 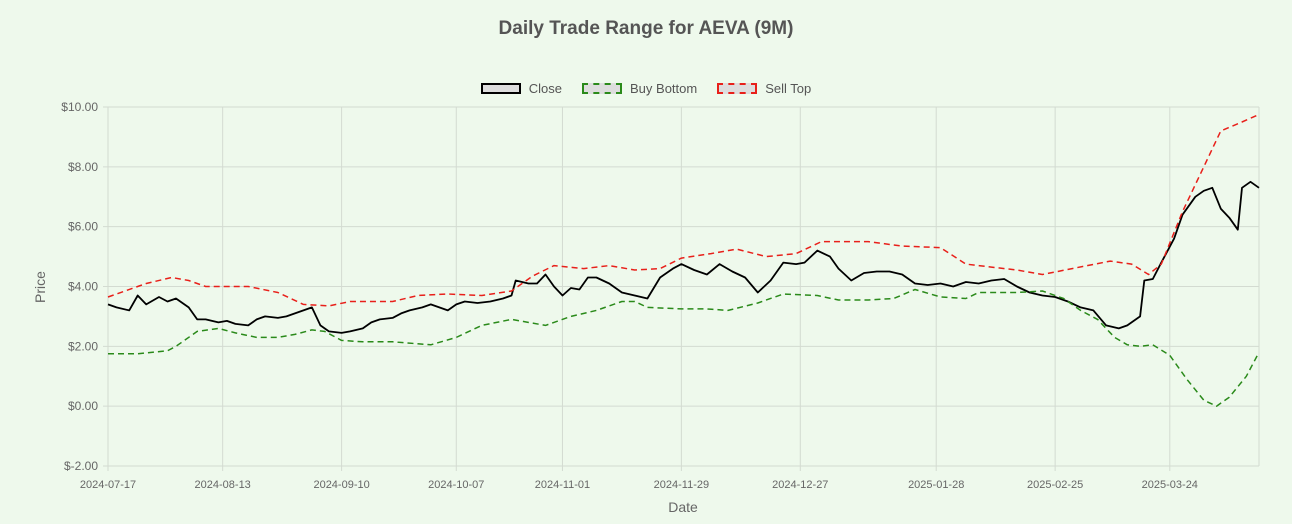 What do you see at coordinates (562, 485) in the screenshot?
I see `x-tick-label: 2024-11-01` at bounding box center [562, 485].